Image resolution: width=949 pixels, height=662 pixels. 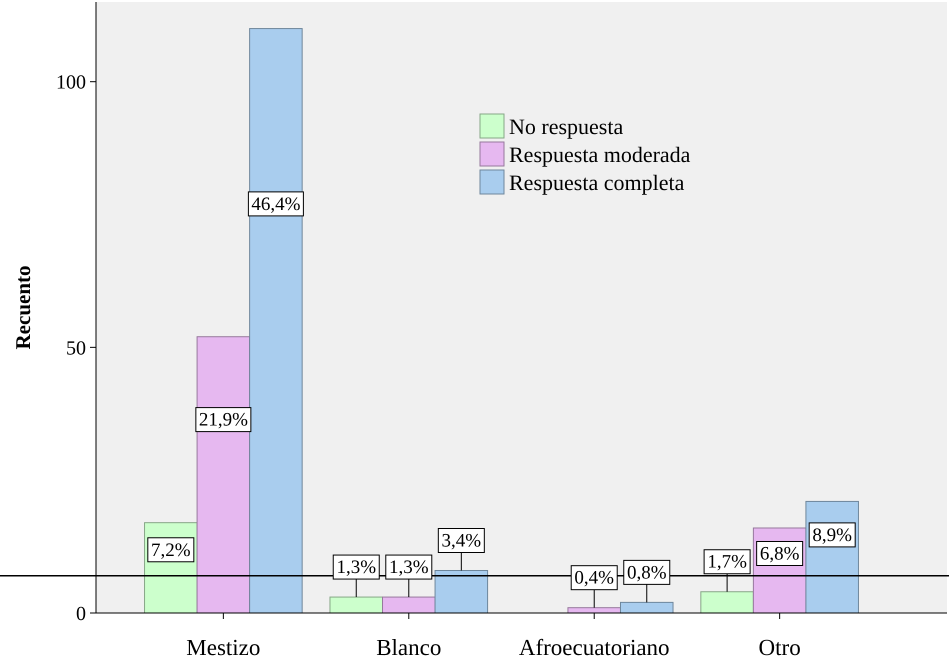 I want to click on annotation: 46,4%, so click(x=276, y=204).